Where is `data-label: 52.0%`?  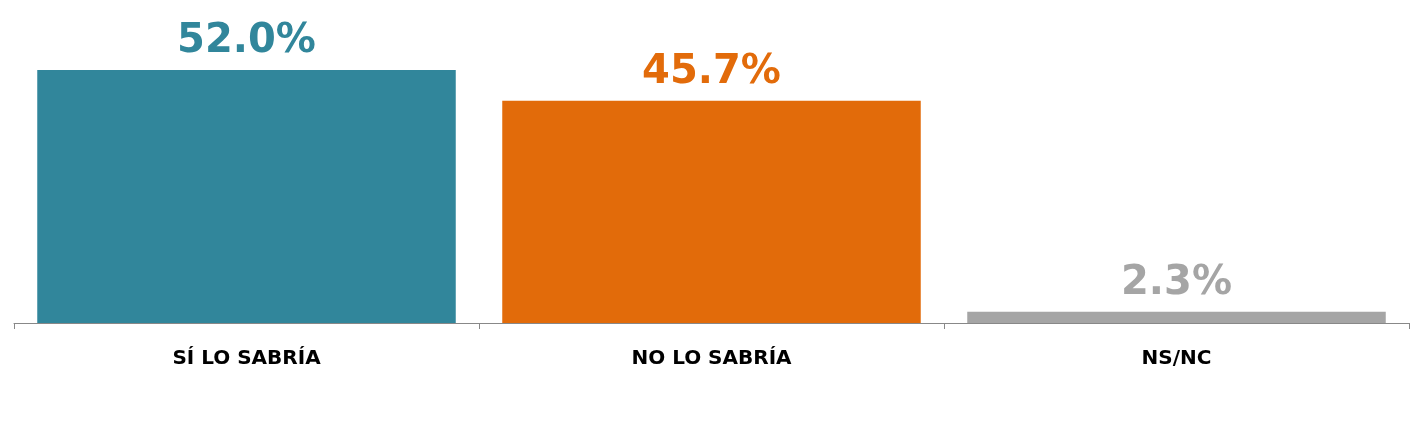
data-label: 52.0% is located at coordinates (246, 38).